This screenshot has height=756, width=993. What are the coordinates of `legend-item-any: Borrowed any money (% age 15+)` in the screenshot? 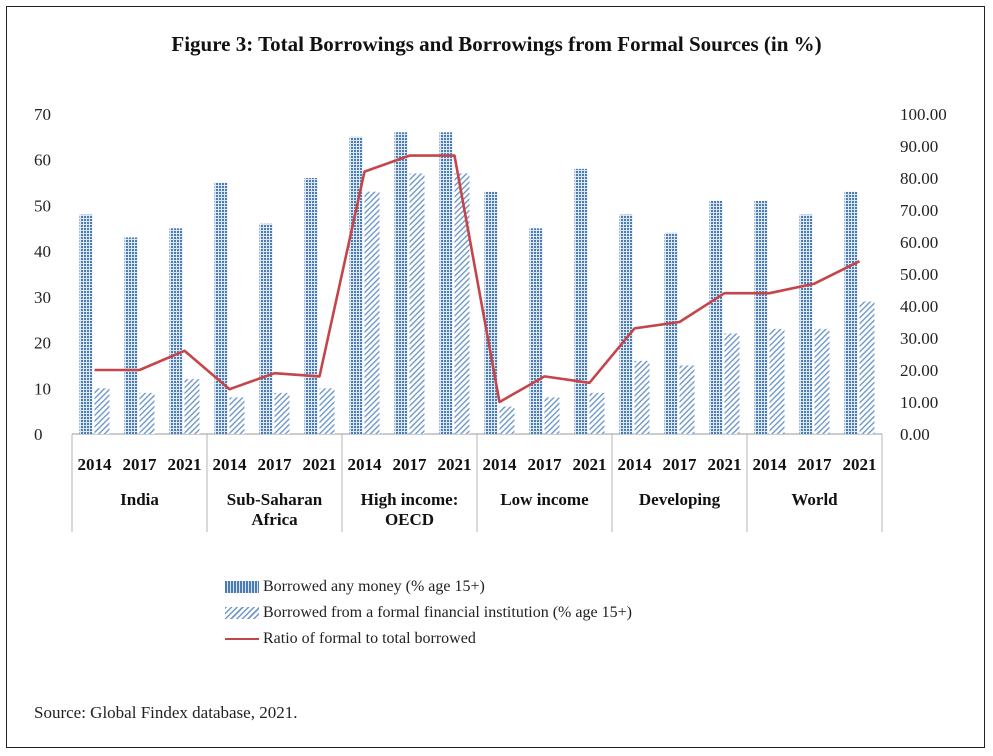 It's located at (428, 587).